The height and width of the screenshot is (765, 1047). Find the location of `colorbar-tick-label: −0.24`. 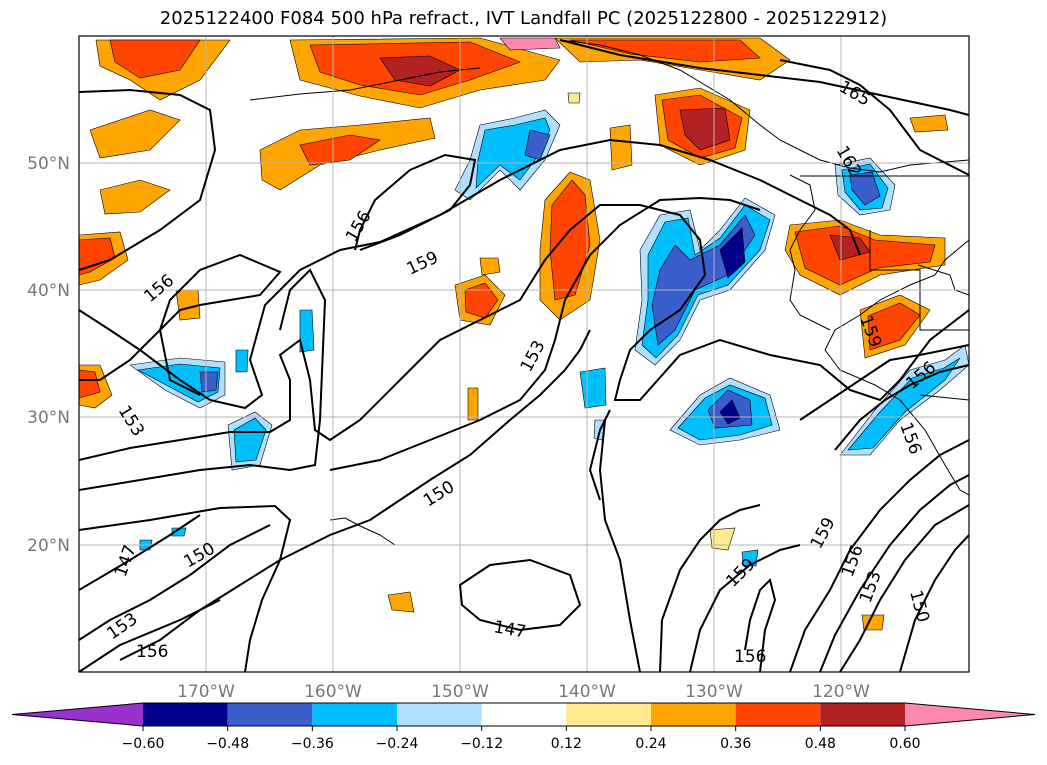

colorbar-tick-label: −0.24 is located at coordinates (397, 744).